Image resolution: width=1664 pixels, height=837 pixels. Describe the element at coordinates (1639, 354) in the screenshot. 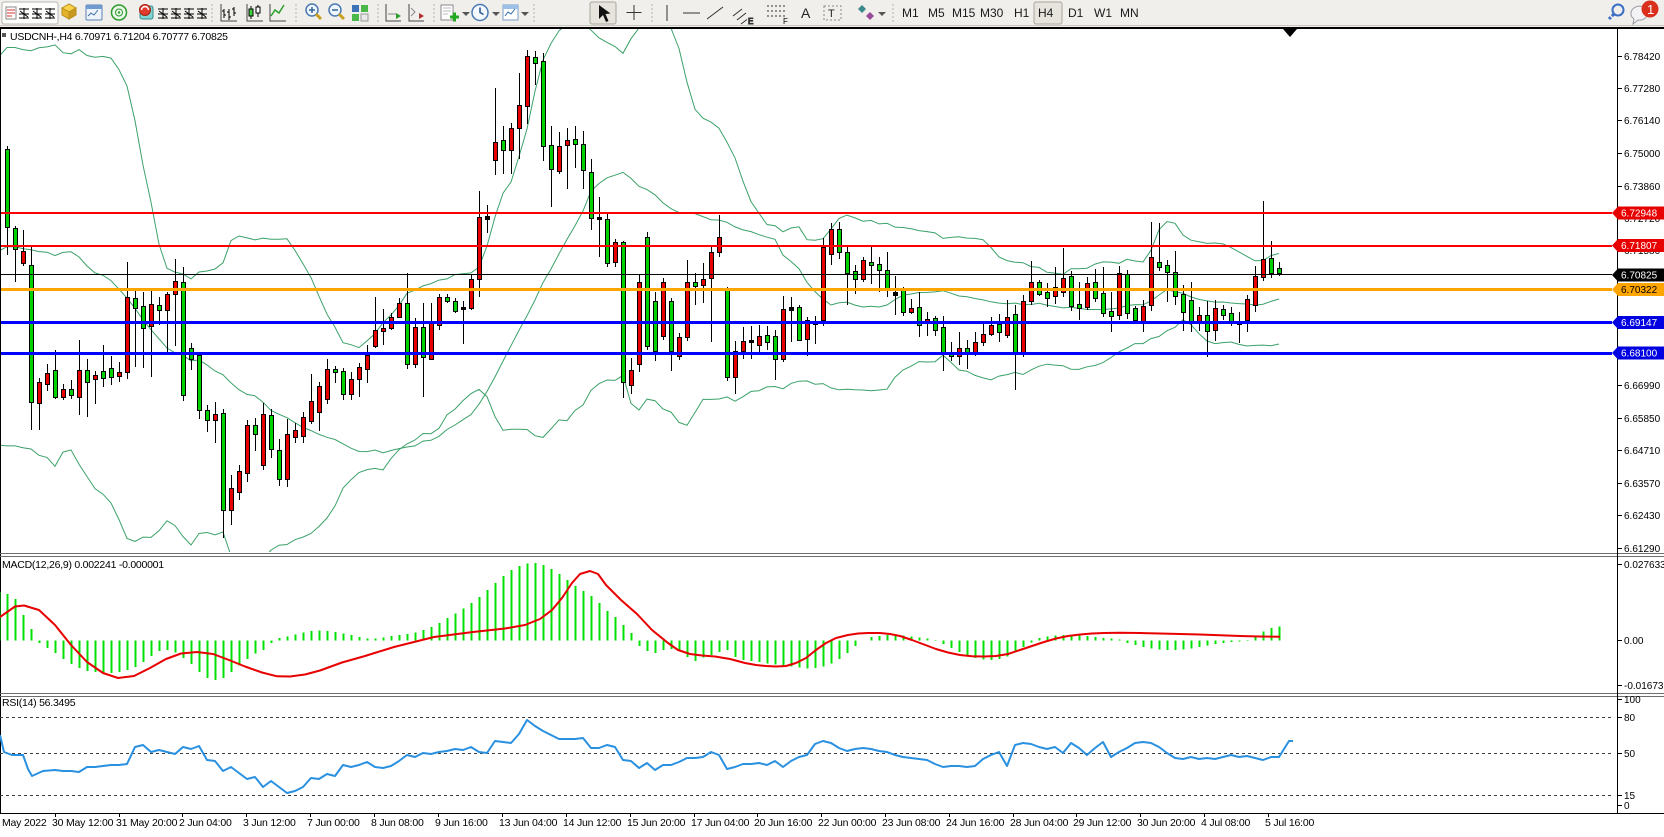

I see `svg-text: 6.68100` at that location.